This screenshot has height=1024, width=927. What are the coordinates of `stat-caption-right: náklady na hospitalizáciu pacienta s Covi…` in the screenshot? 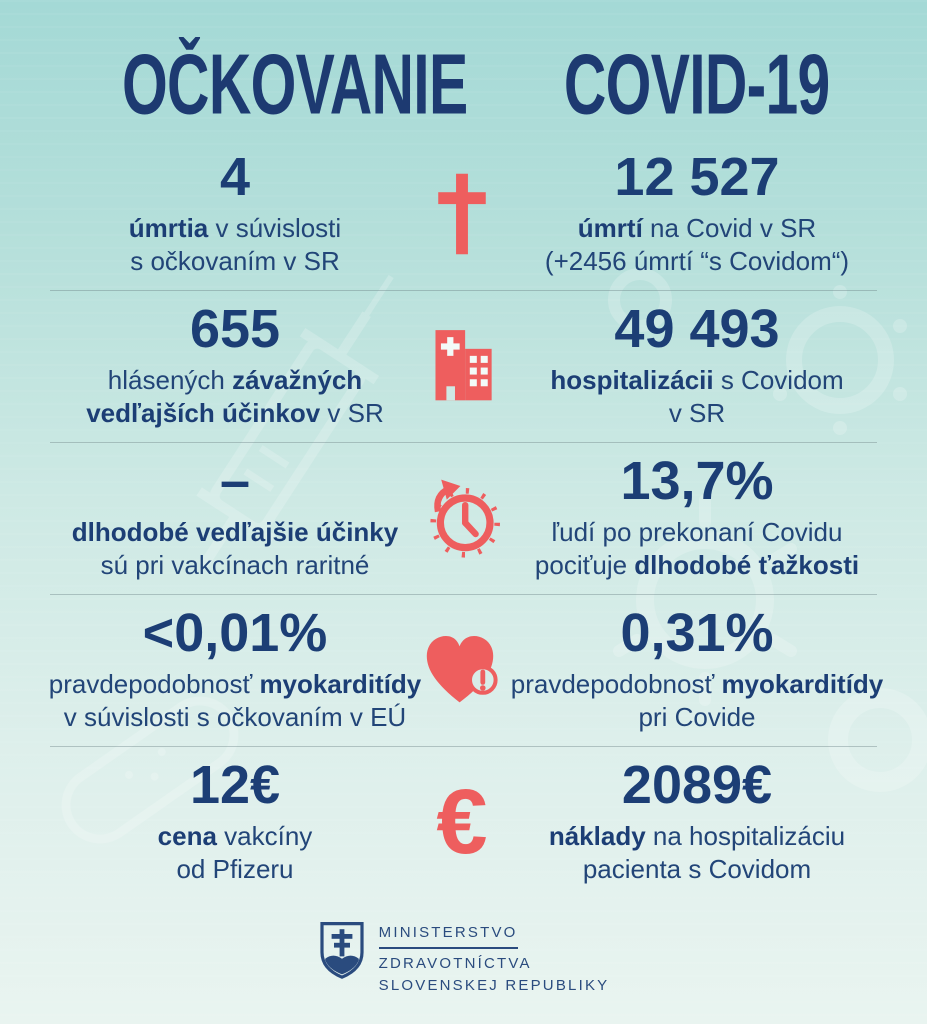 It's located at (697, 853).